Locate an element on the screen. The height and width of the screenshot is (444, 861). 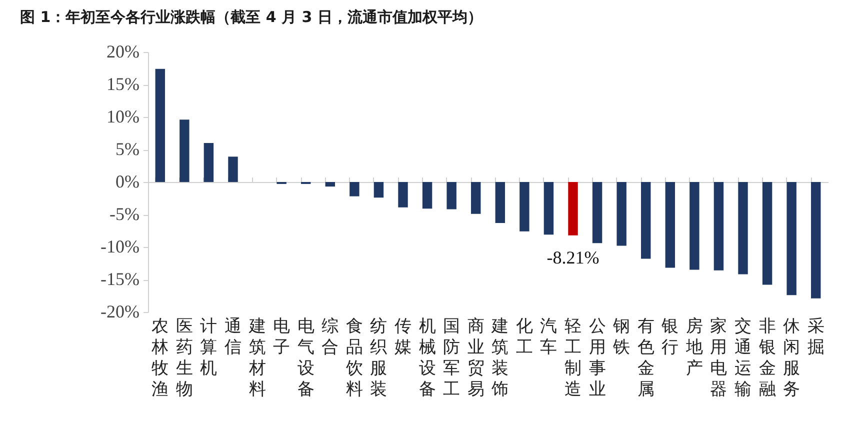
x-tick-label: 钢铁 is located at coordinates (621, 336).